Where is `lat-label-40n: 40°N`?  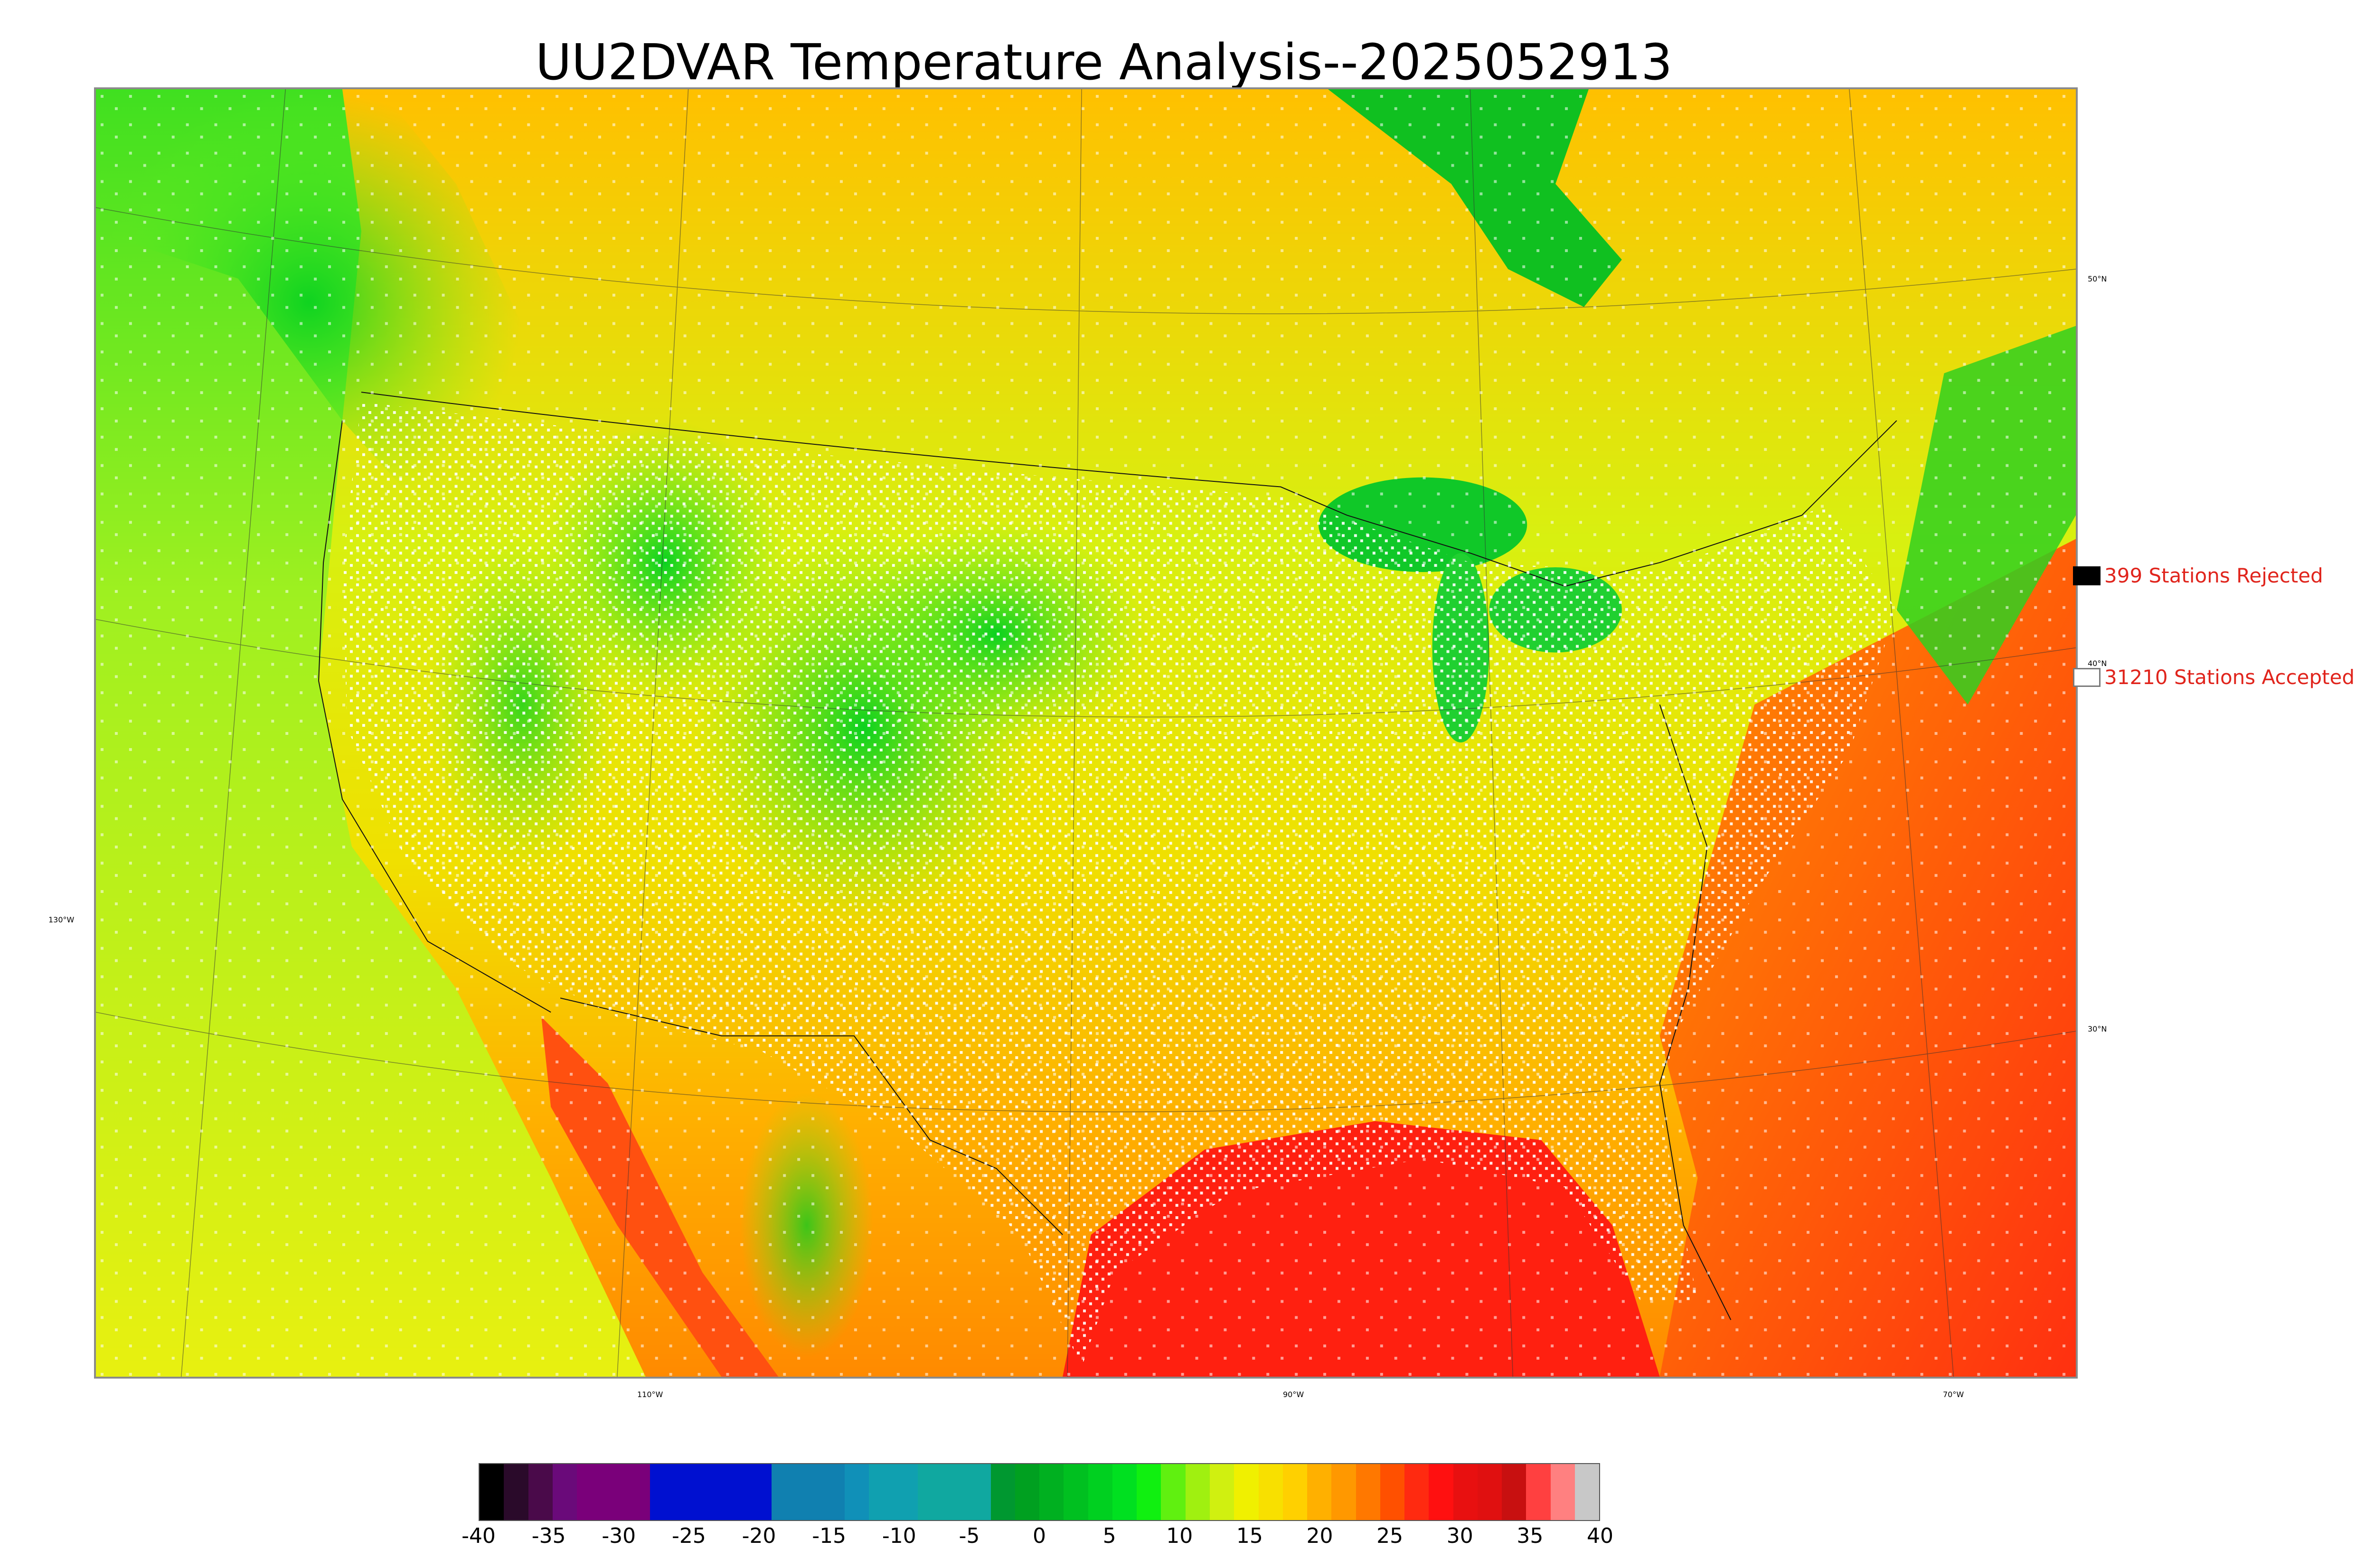
lat-label-40n: 40°N is located at coordinates (2097, 663).